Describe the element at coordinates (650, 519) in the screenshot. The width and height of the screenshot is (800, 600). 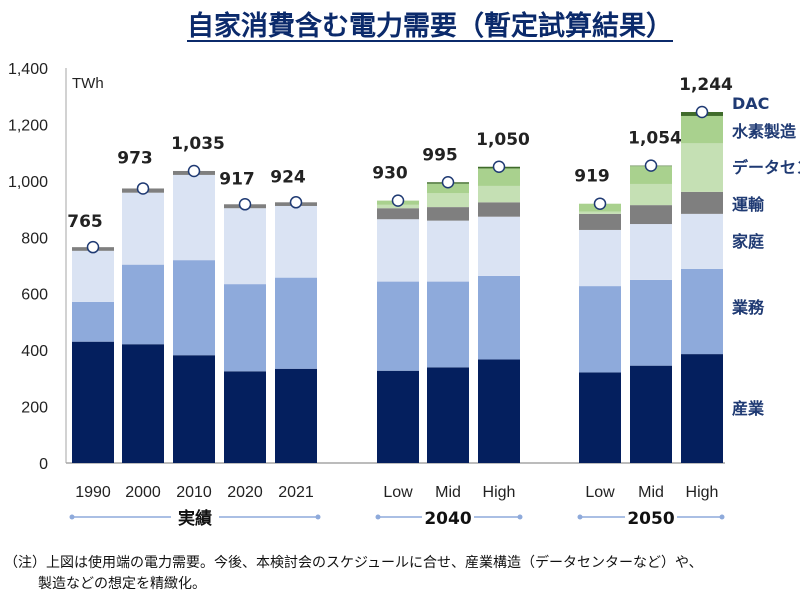
I see `group-label: 2050` at that location.